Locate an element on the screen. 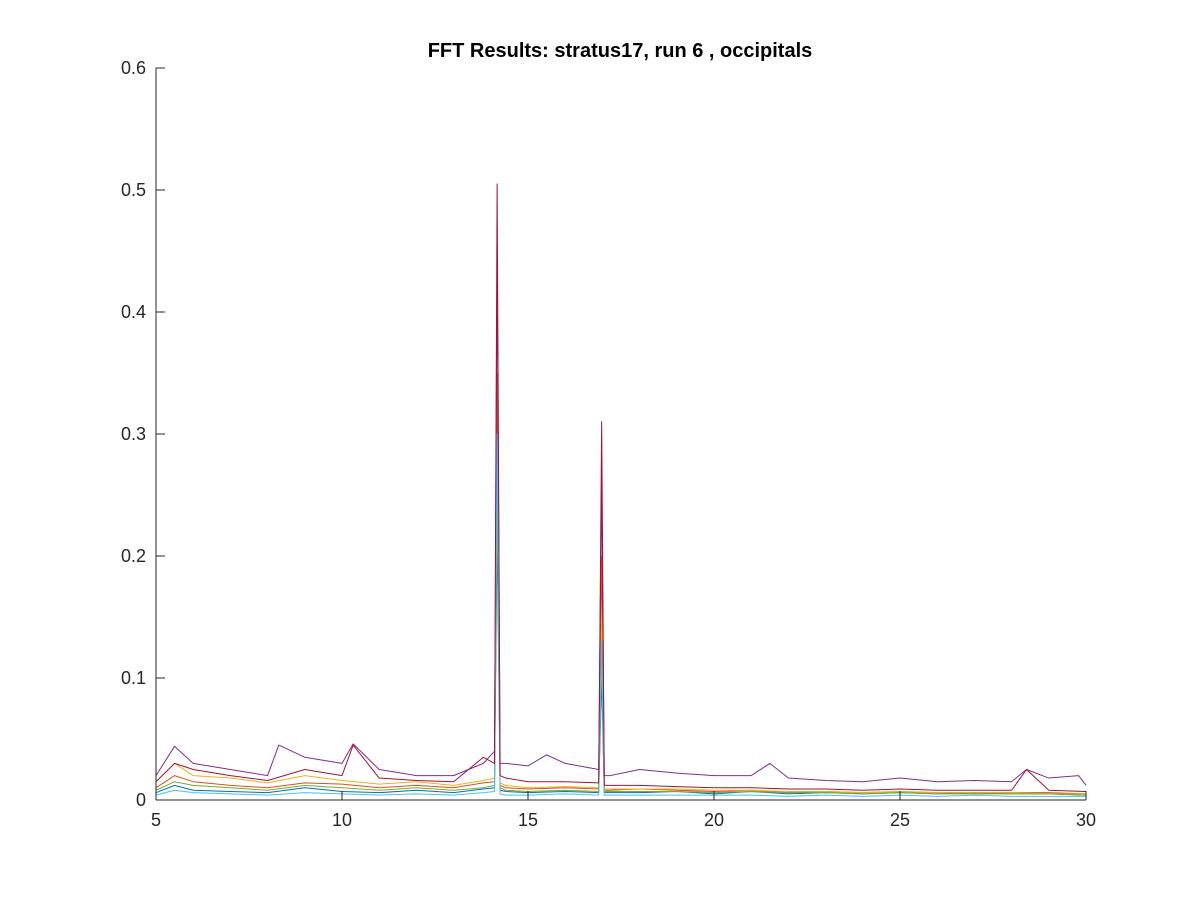 The width and height of the screenshot is (1200, 905). y-tick-label: 0.1 is located at coordinates (133, 678).